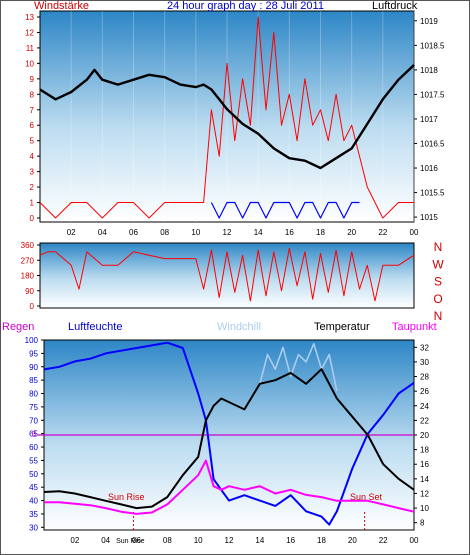 This screenshot has width=470, height=555. Describe the element at coordinates (432, 94) in the screenshot. I see `pressure-tick-label: 1017.5` at that location.